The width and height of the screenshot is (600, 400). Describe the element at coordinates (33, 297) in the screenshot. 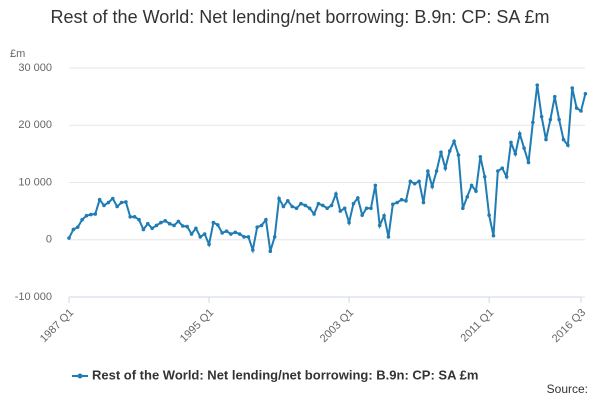

I see `y-tick-label: -10 000` at that location.